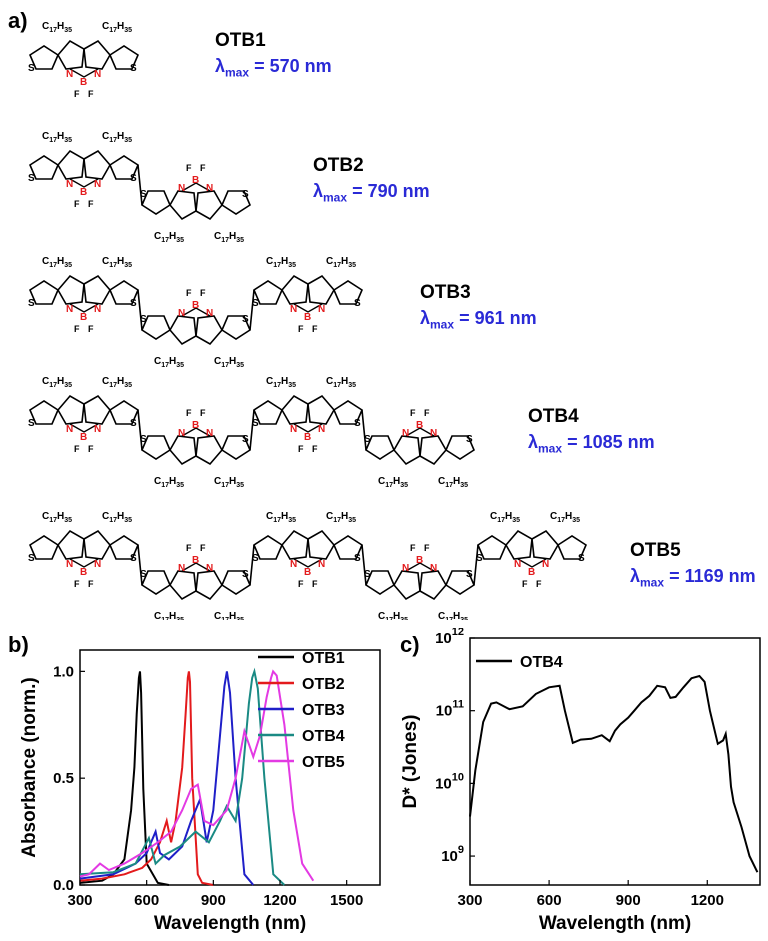 The image size is (768, 941). I want to click on legend: OTB4, so click(519, 662).